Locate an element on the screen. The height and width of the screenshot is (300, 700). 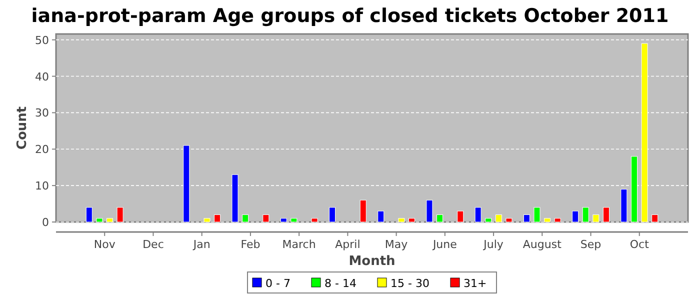
y-tick-label: 20 is located at coordinates (42, 149).